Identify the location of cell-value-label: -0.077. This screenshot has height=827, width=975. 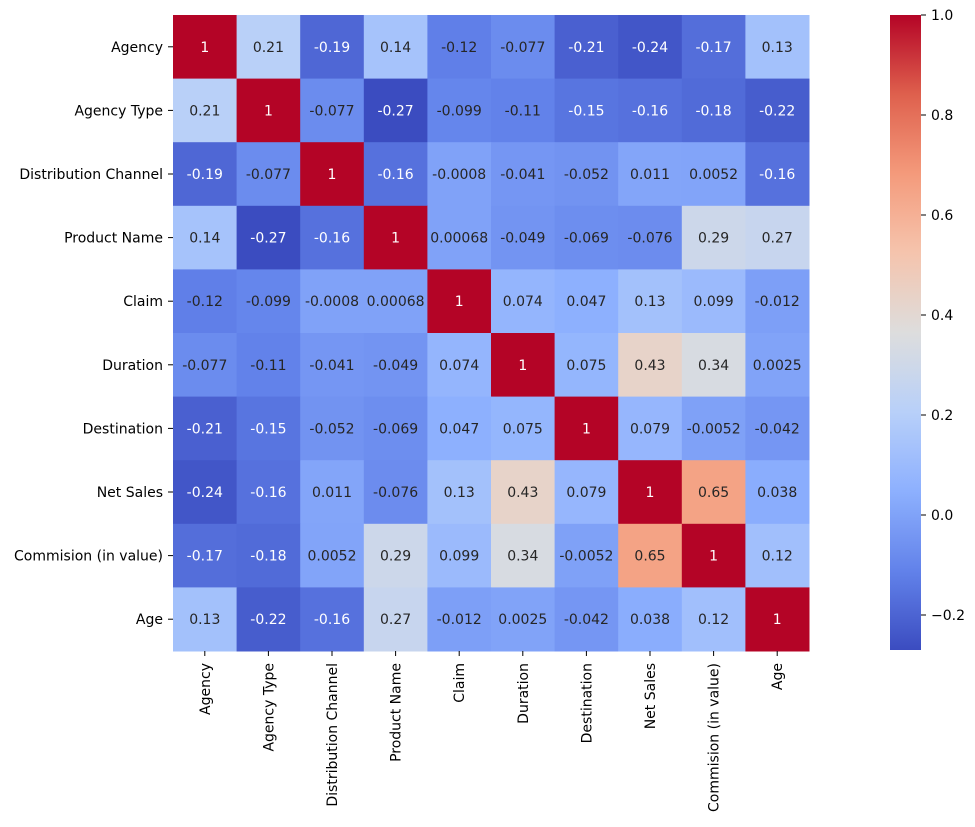
(331, 111).